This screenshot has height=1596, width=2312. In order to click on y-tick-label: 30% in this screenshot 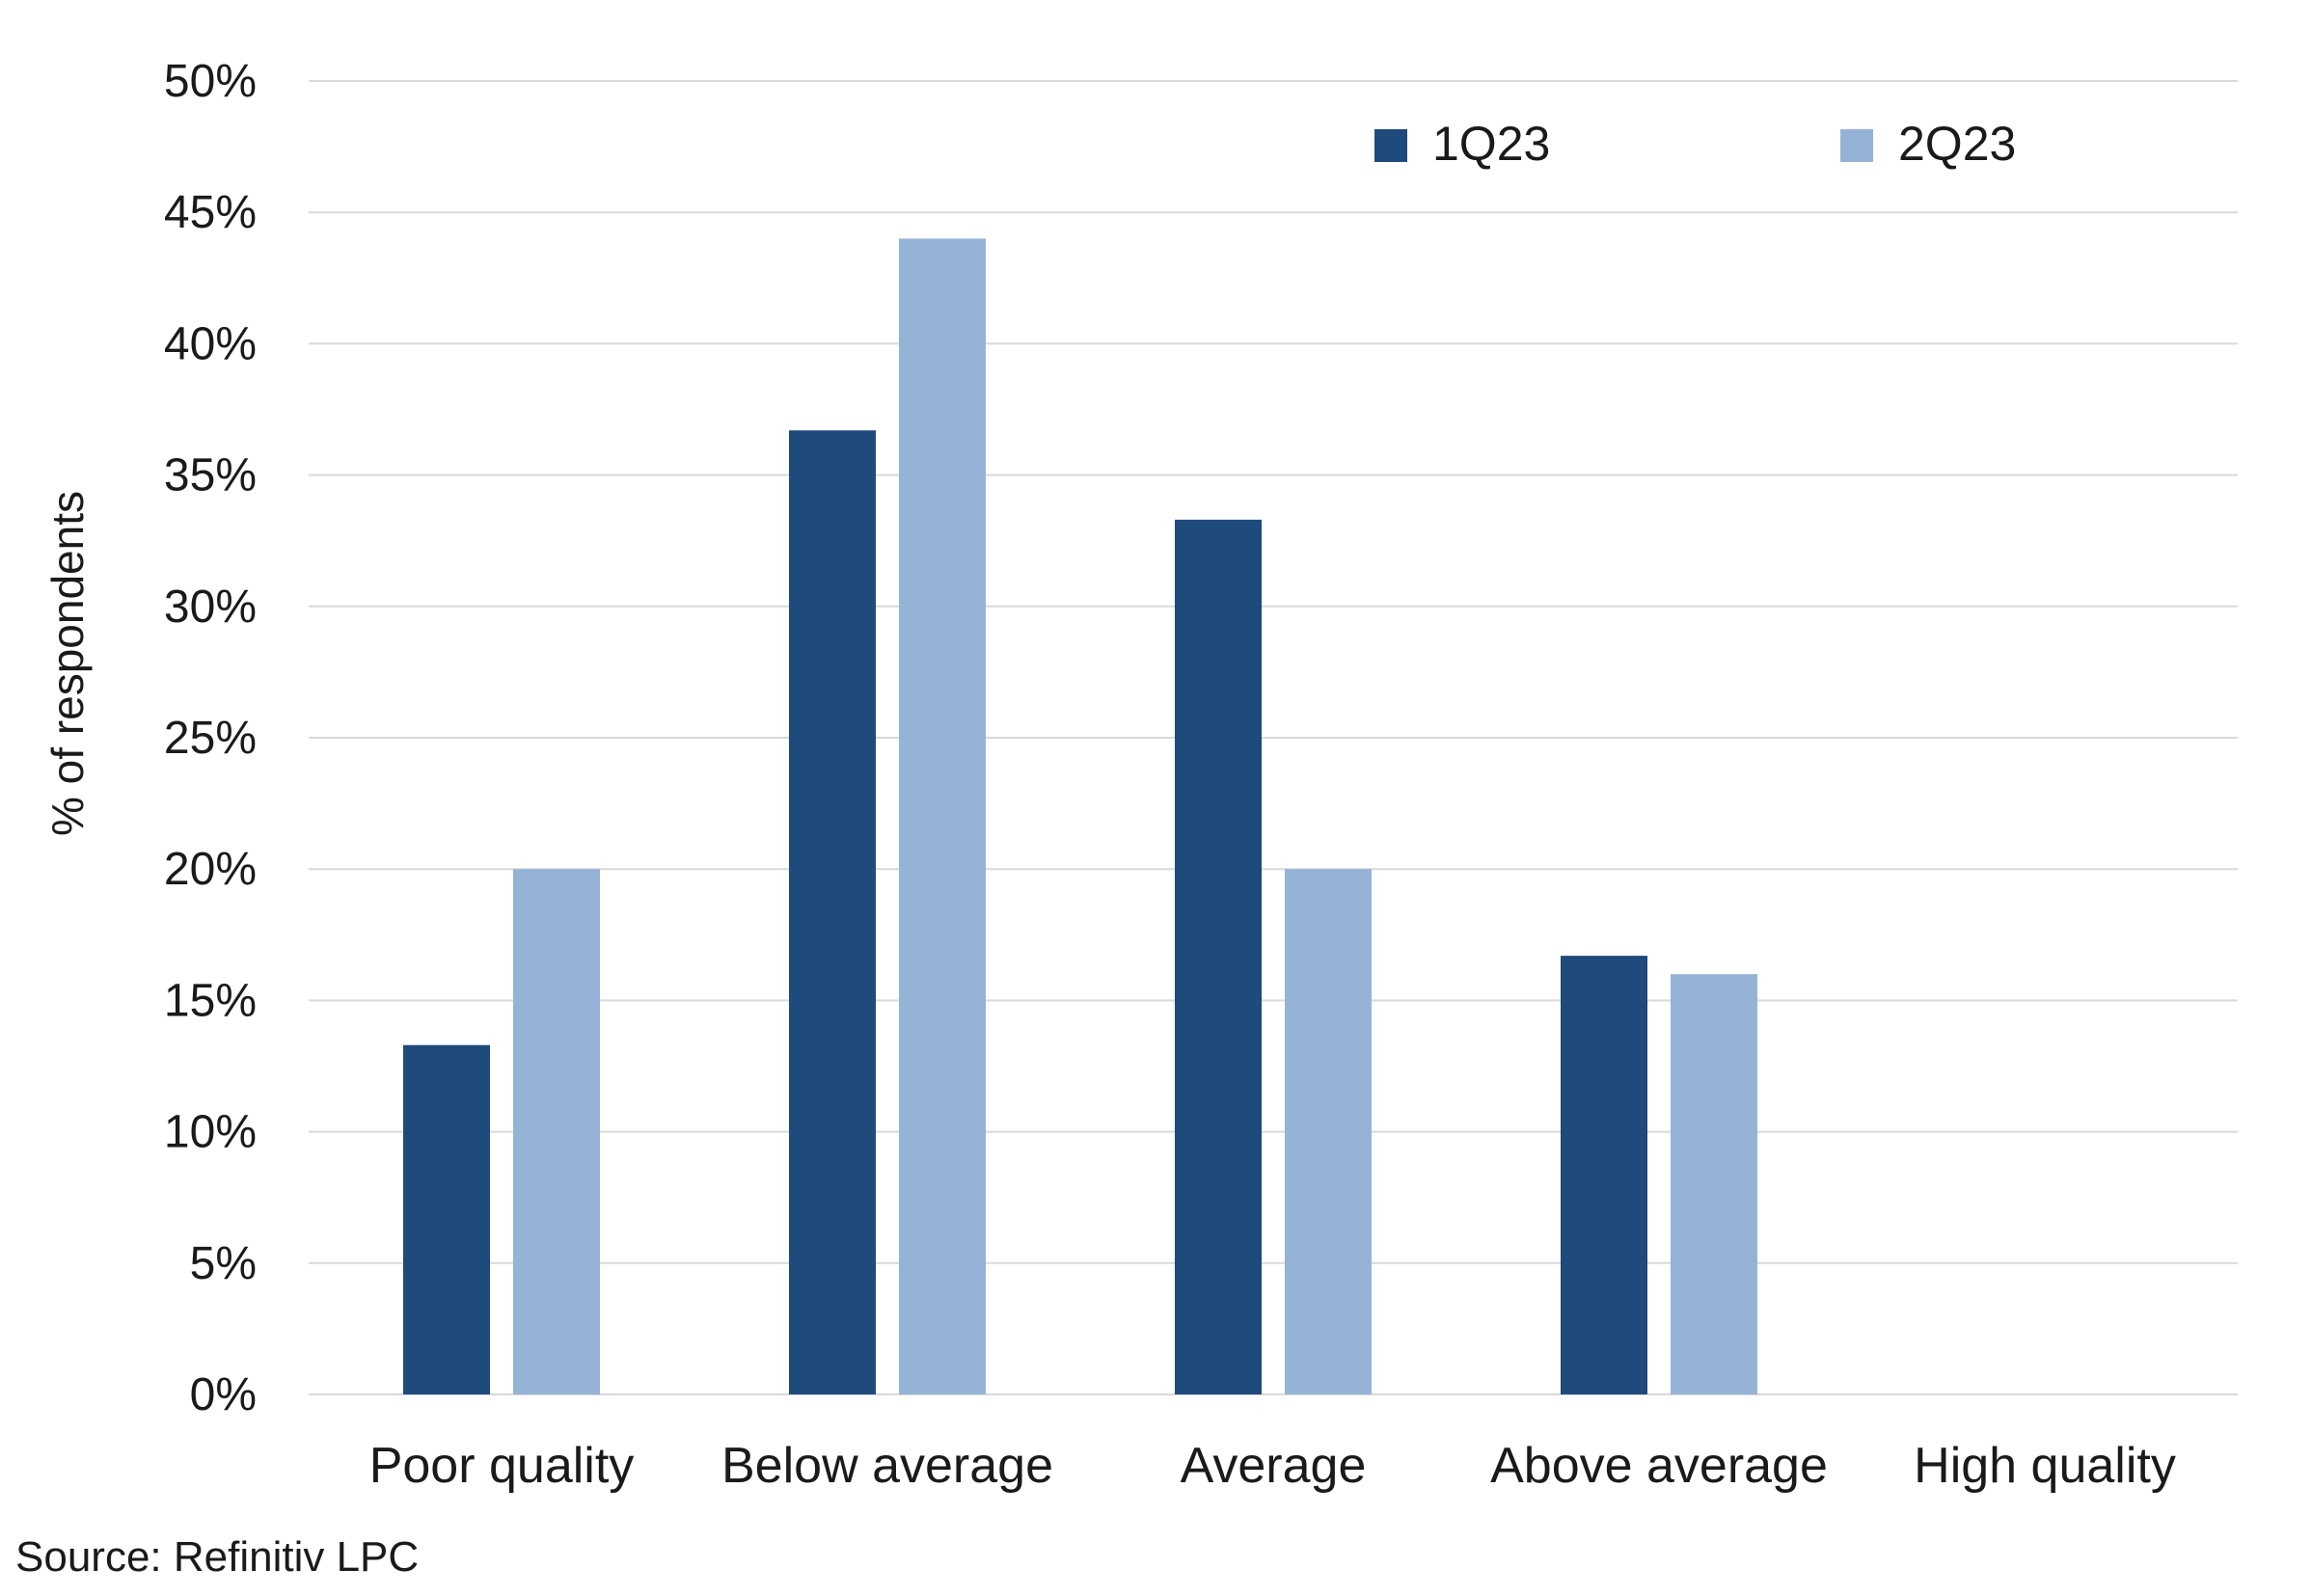, I will do `click(210, 608)`.